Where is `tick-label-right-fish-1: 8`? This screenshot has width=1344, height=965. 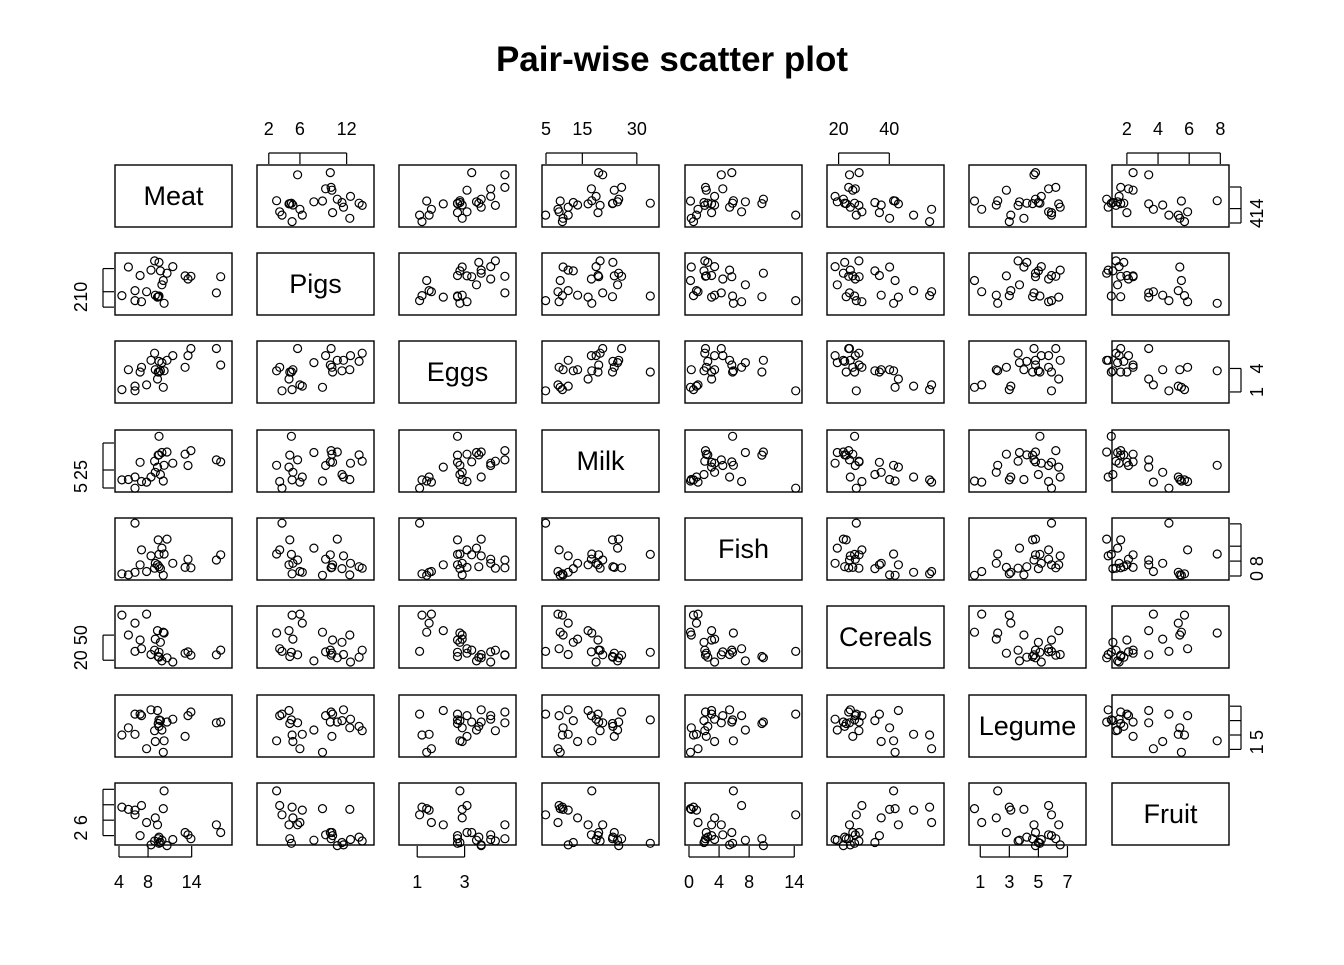 tick-label-right-fish-1: 8 is located at coordinates (1257, 561).